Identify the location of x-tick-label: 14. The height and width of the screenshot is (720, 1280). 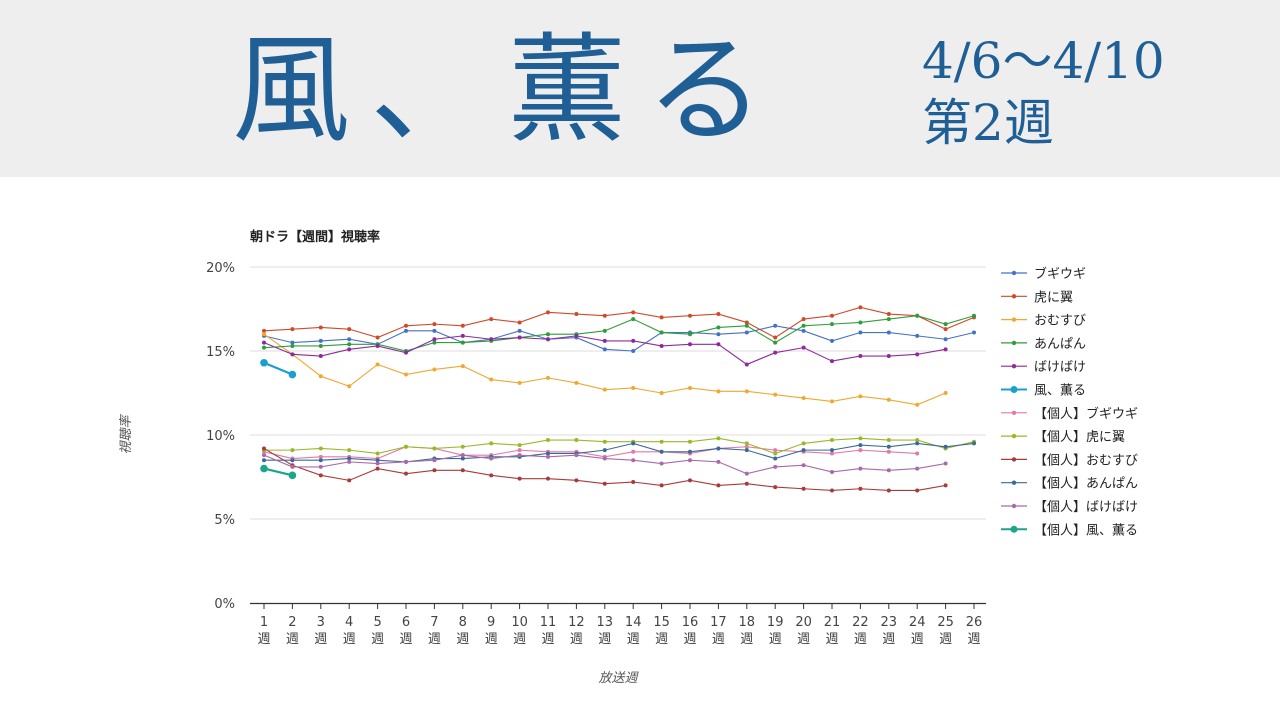
(633, 622).